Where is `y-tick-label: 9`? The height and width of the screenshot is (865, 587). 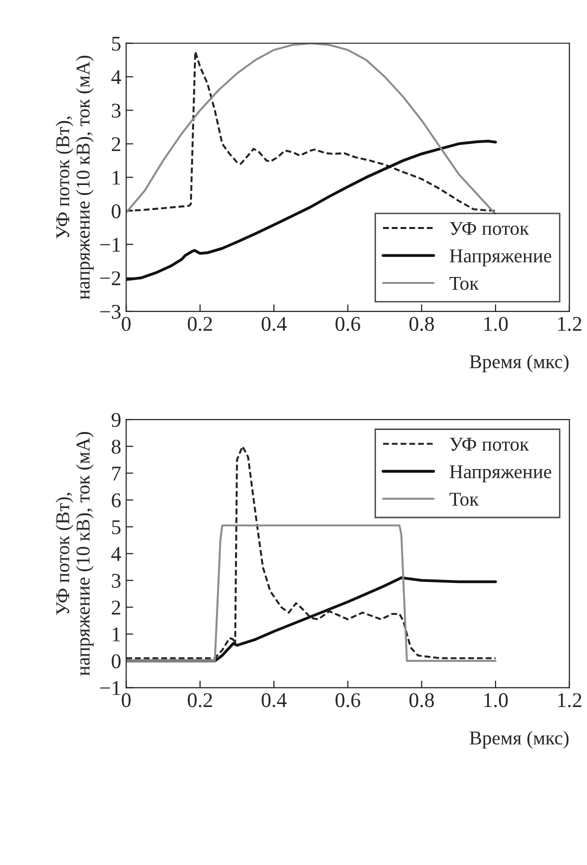
y-tick-label: 9 is located at coordinates (116, 419).